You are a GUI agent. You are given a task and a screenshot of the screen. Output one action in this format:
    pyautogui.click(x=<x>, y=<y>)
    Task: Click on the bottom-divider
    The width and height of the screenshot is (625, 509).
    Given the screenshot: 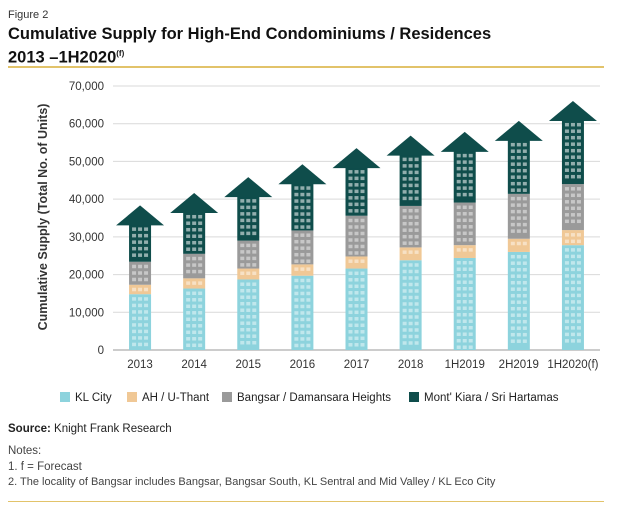 What is the action you would take?
    pyautogui.click(x=306, y=501)
    